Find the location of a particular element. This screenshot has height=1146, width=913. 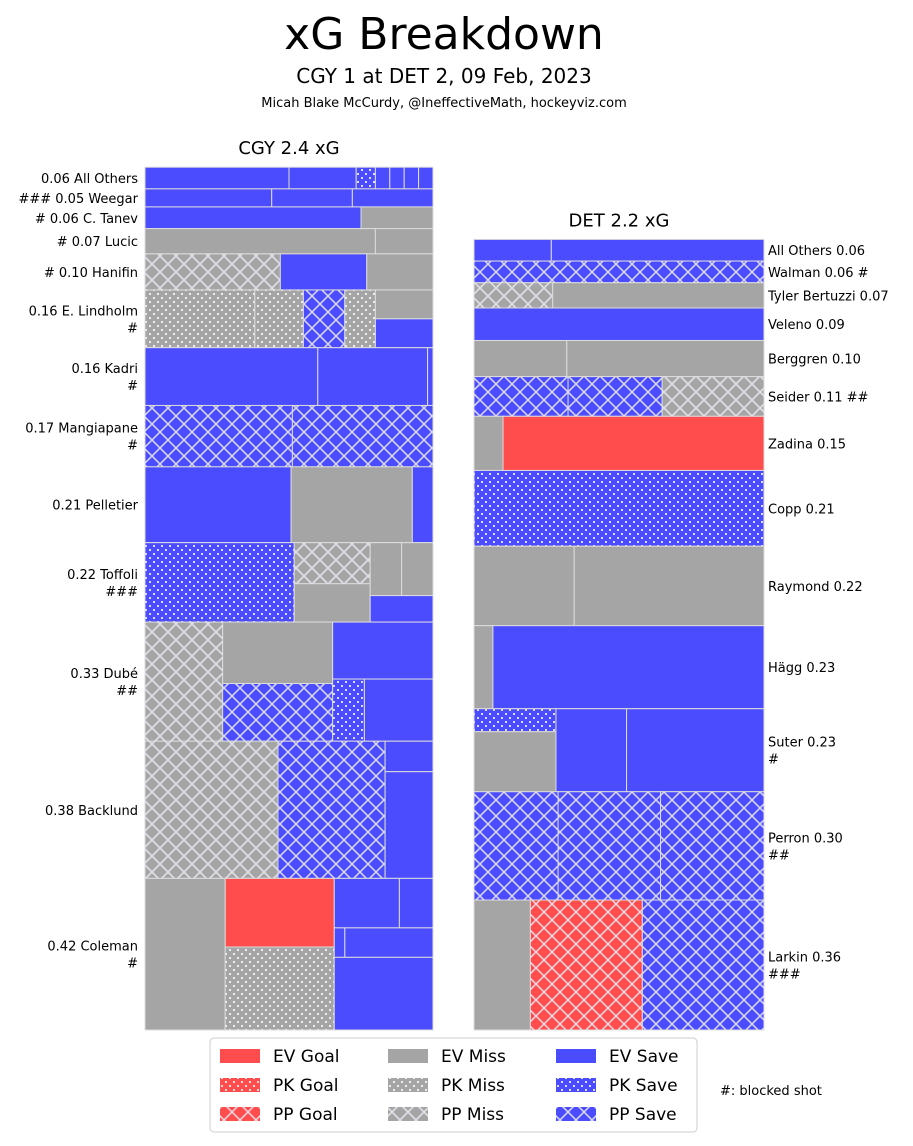

team-title: CGY 2.4 xG is located at coordinates (288, 148).